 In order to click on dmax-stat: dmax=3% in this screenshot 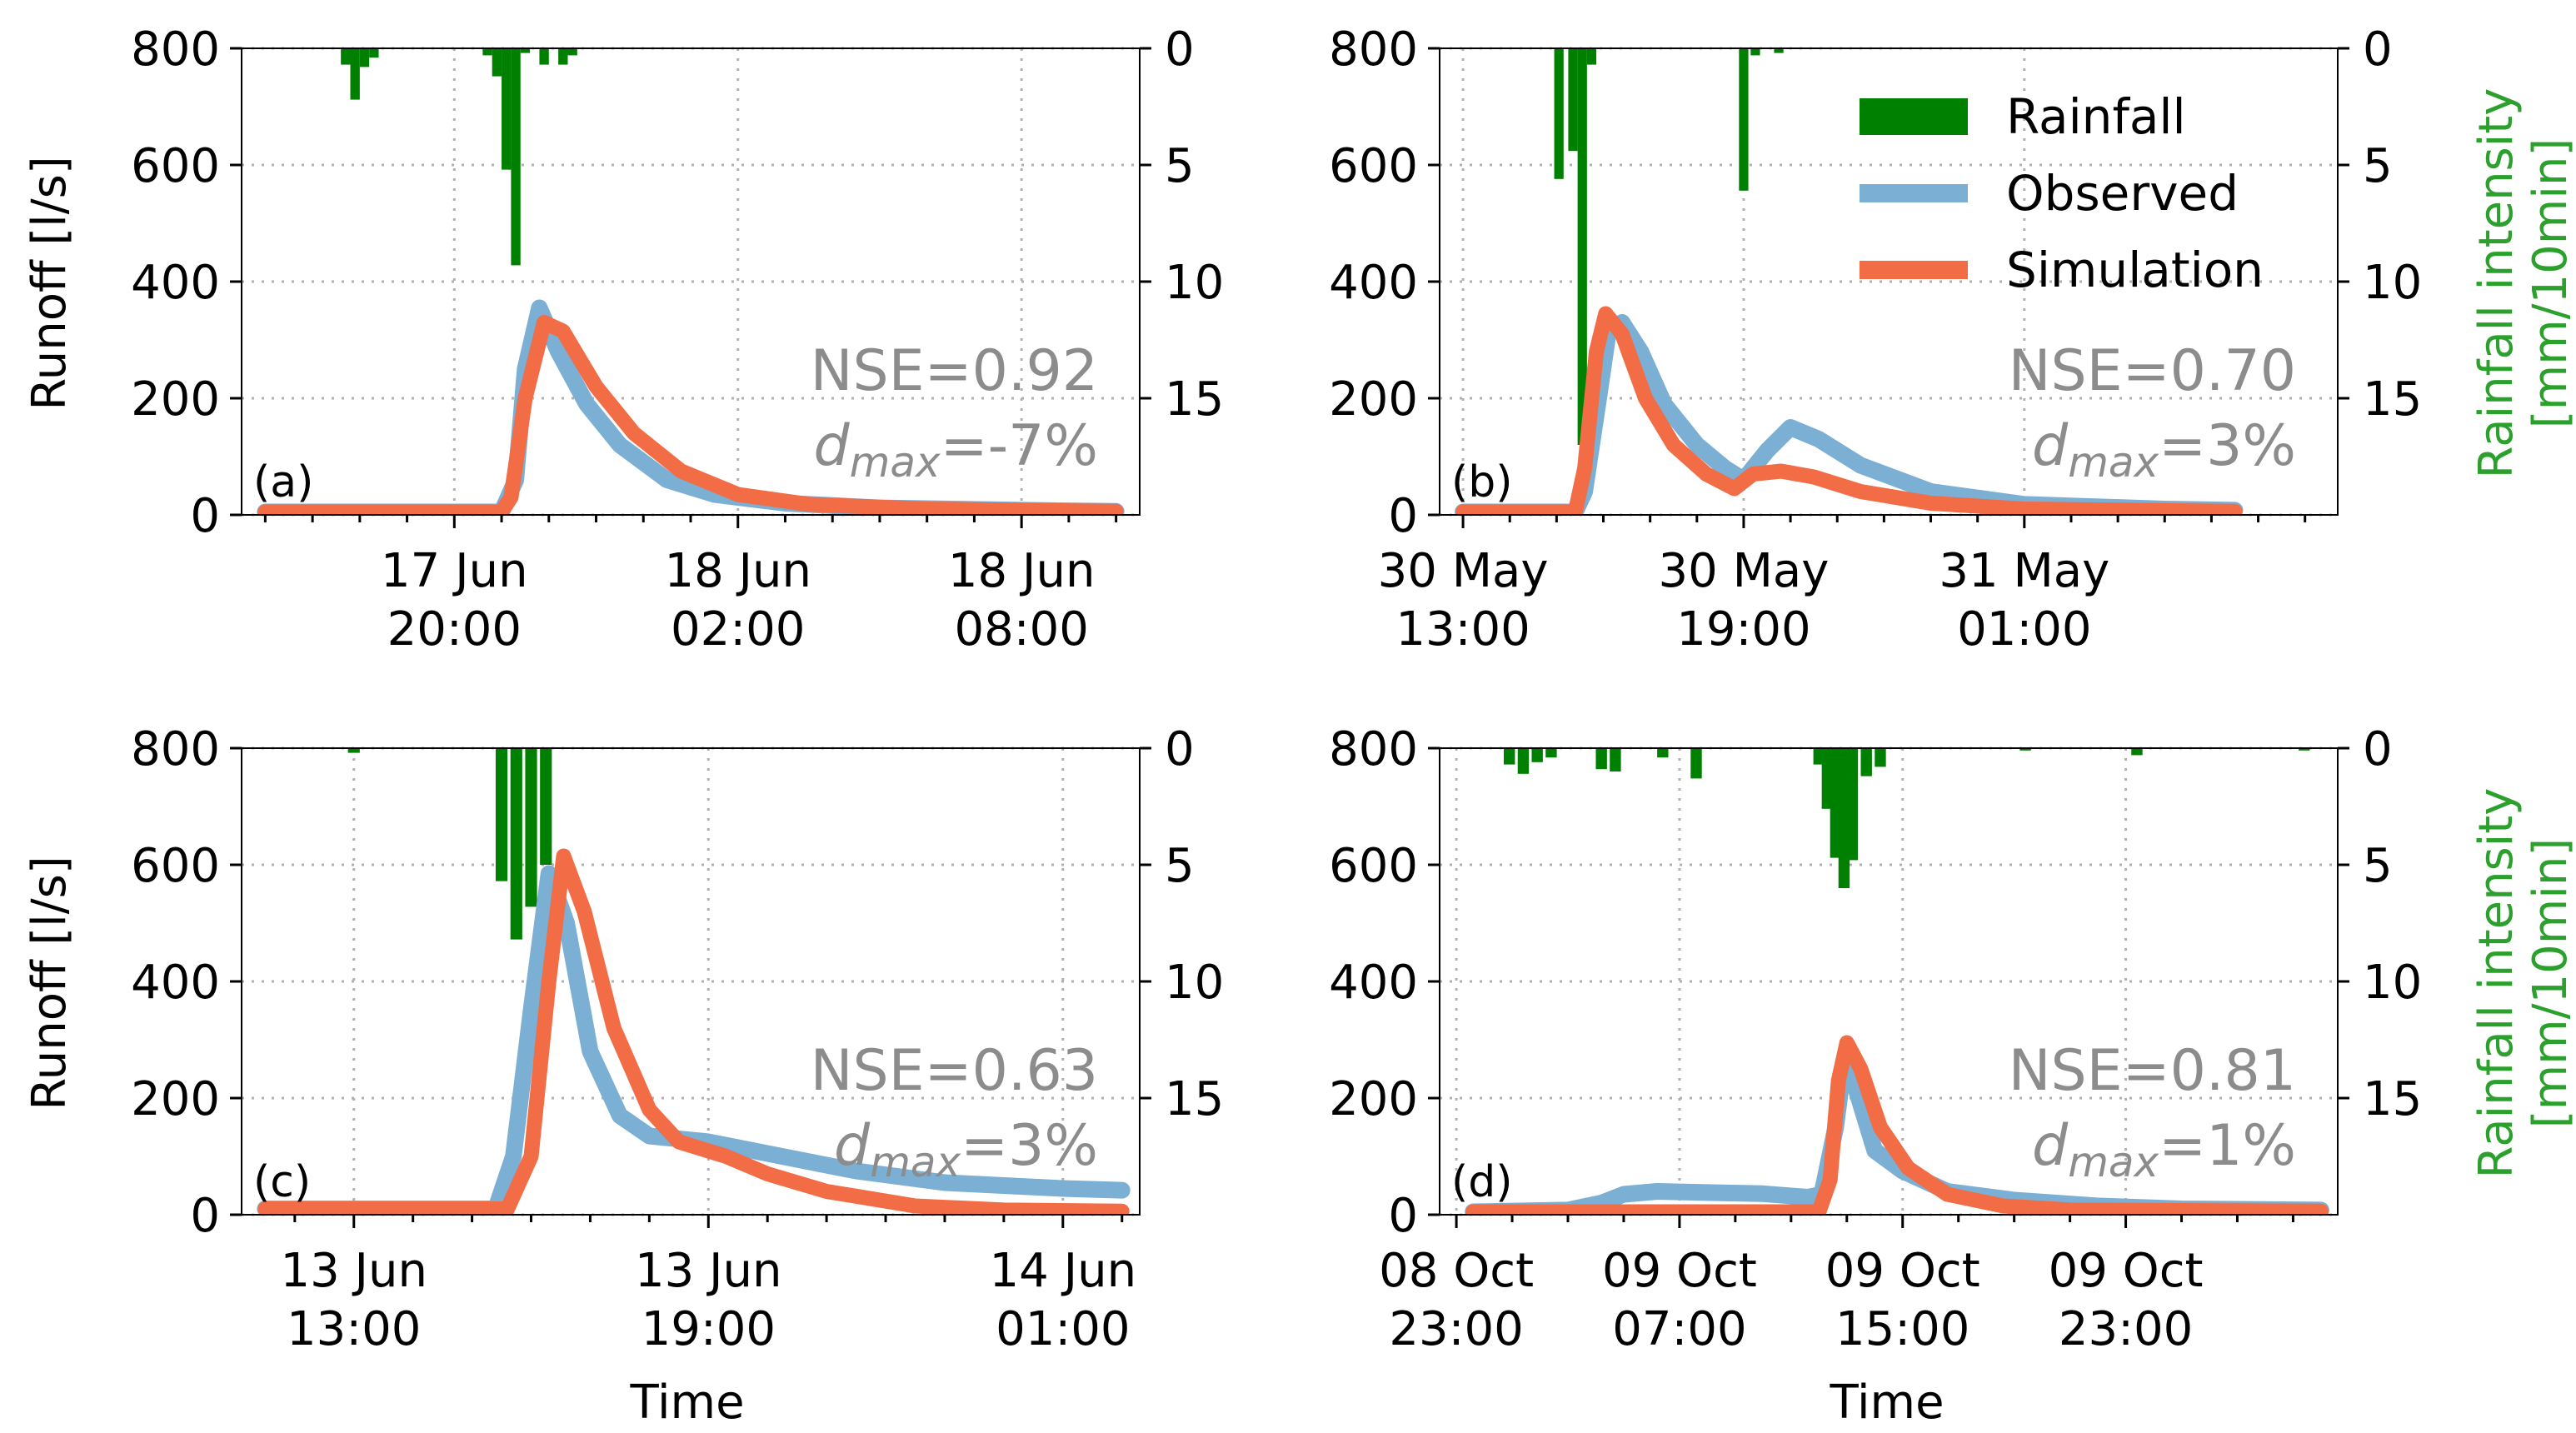, I will do `click(2164, 450)`.